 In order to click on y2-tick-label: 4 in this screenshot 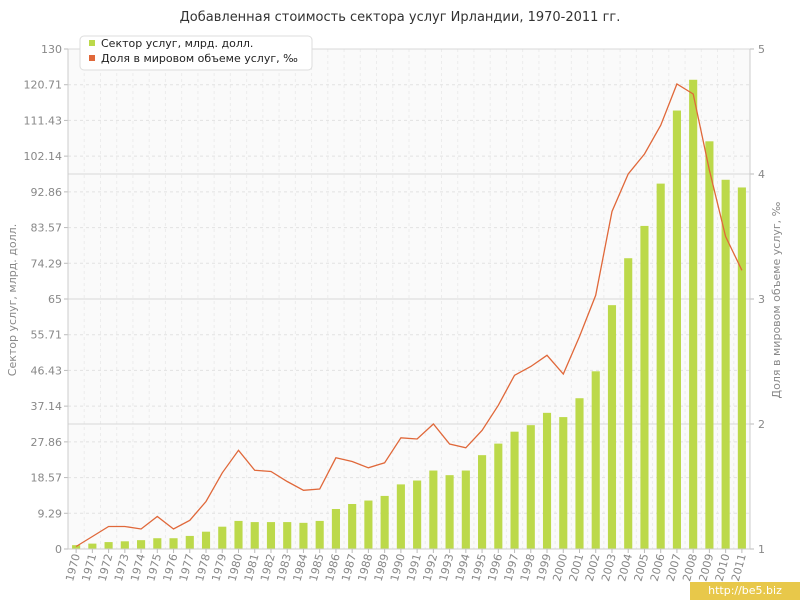, I will do `click(761, 174)`.